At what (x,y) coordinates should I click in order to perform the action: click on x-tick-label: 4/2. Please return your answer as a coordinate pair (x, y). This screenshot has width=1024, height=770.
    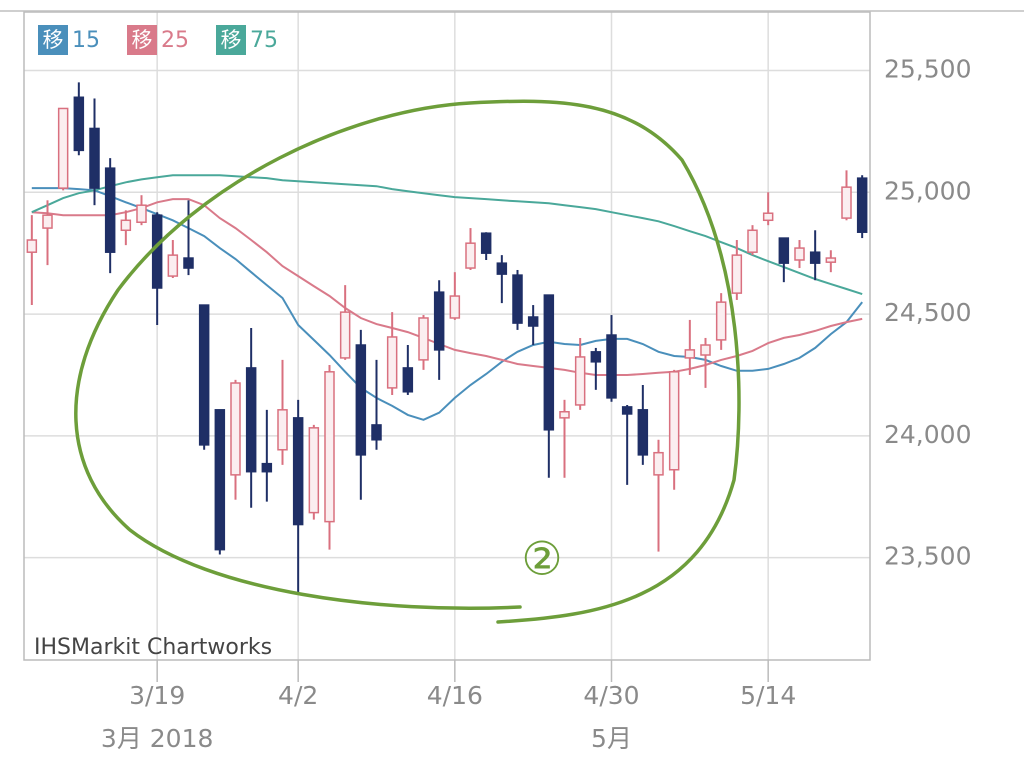
    Looking at the image, I should click on (298, 695).